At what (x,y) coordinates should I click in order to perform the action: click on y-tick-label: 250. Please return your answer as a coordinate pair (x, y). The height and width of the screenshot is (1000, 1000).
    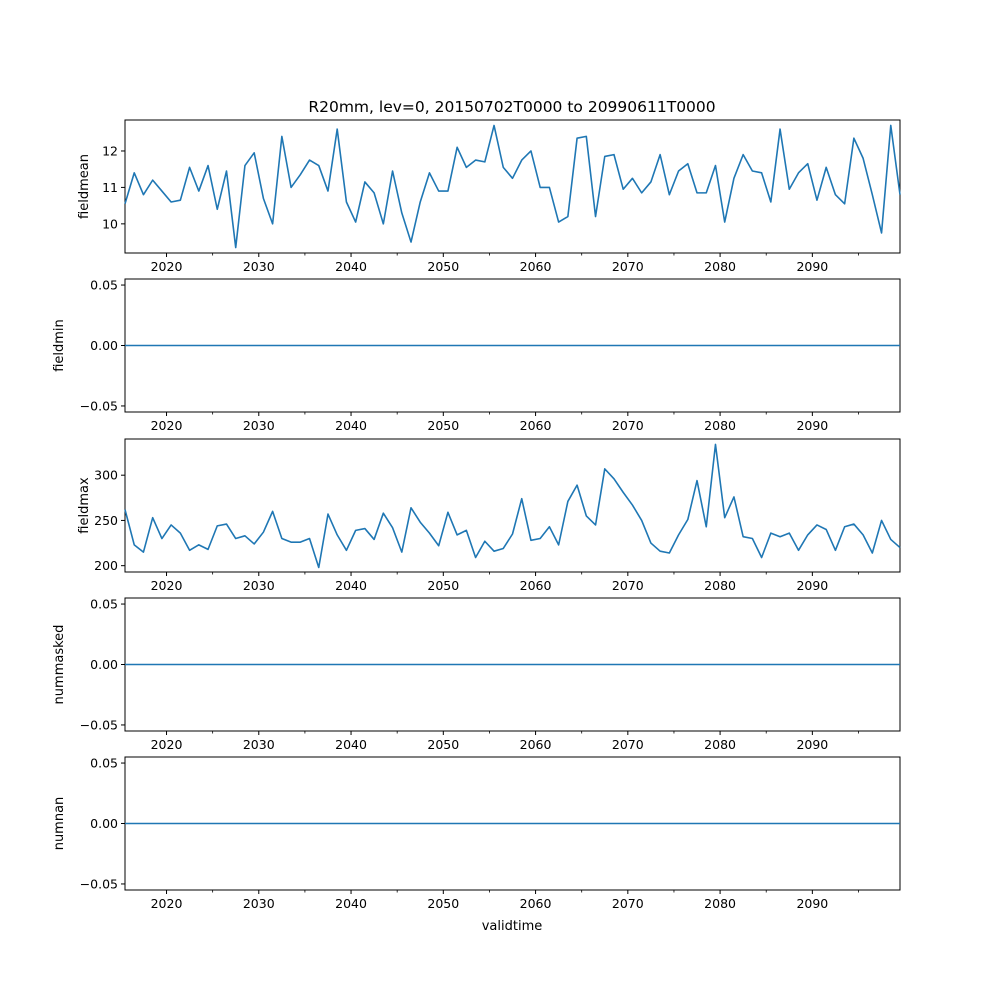
    Looking at the image, I should click on (106, 520).